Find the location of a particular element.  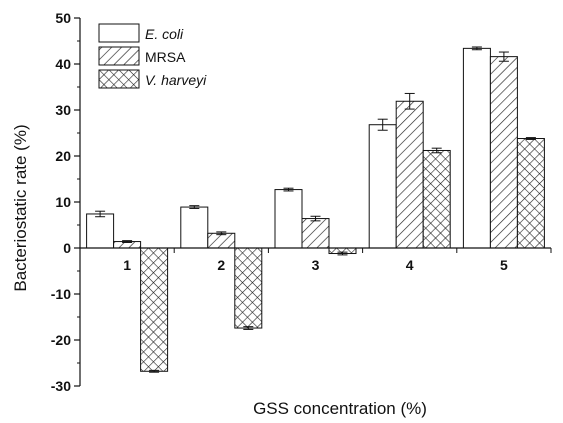

error-bar-series3-cat5 is located at coordinates (530, 138).